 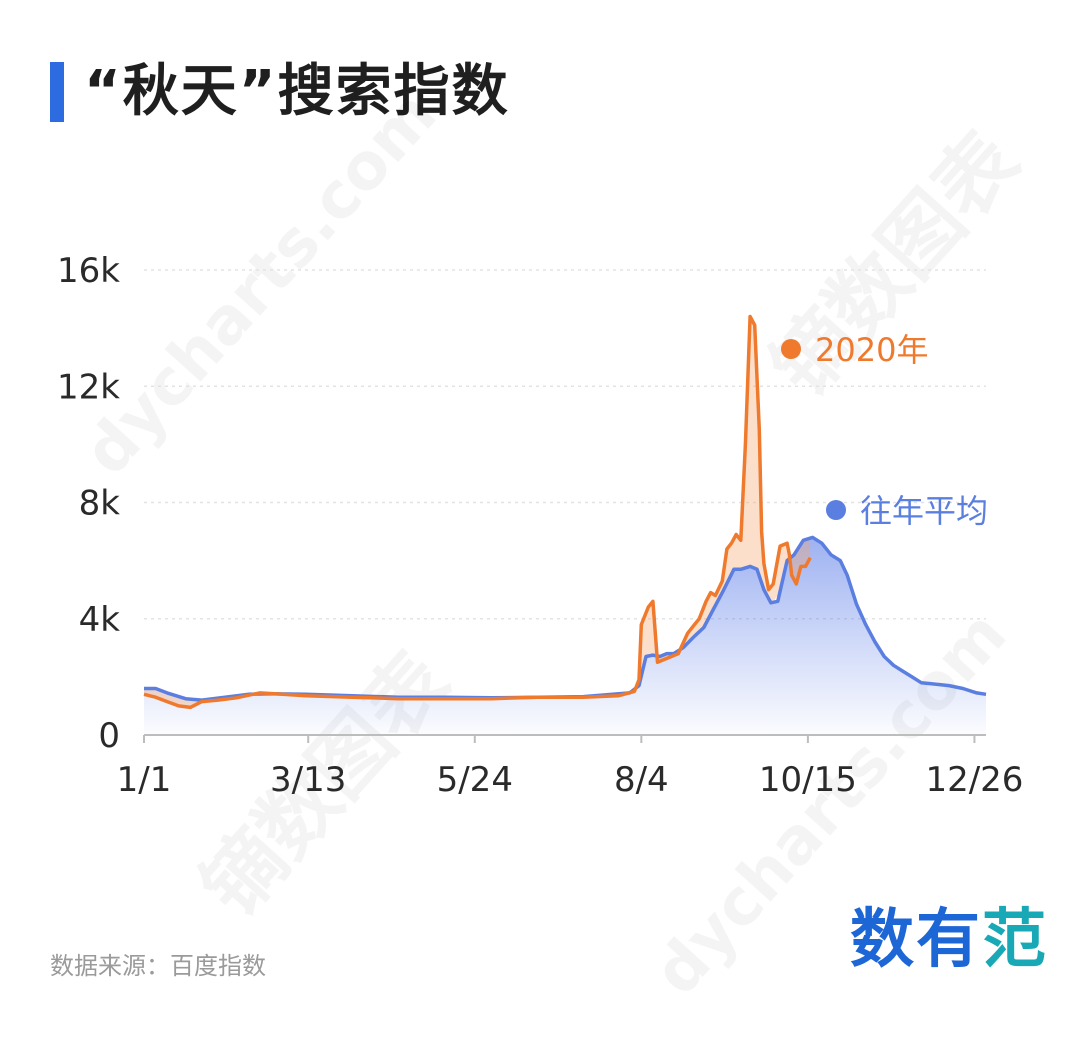 What do you see at coordinates (297, 91) in the screenshot?
I see `chart-title: “秋天”搜索指数` at bounding box center [297, 91].